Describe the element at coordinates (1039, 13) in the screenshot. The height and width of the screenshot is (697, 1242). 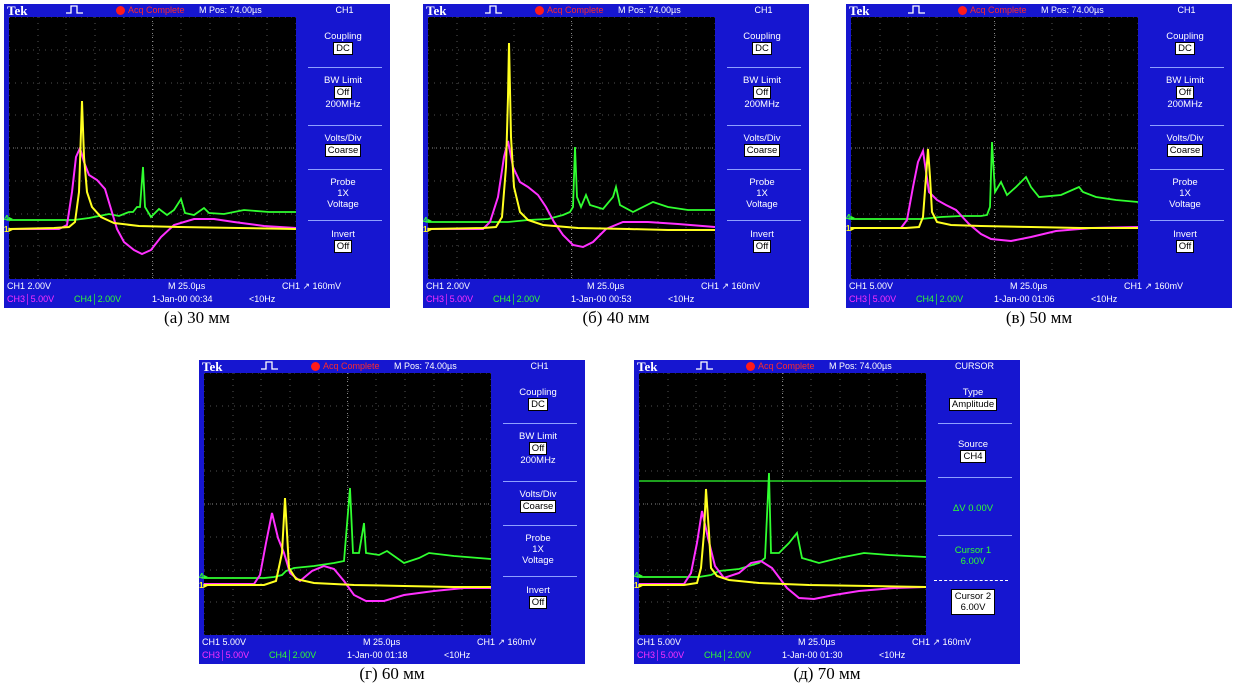
I see `status-bar: Tek Acq Complete M Pos: 74.00µs CH1` at that location.